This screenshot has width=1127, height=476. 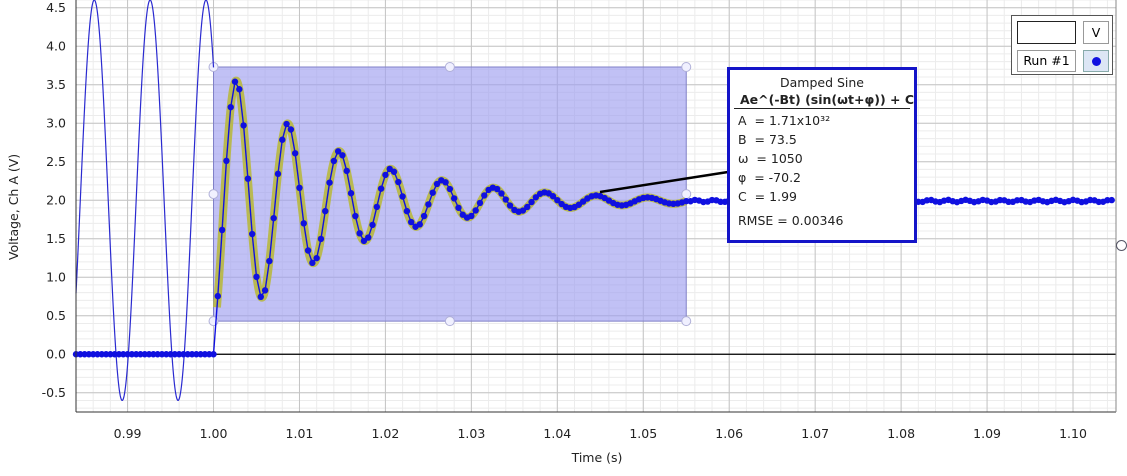 I want to click on x-tick-label: 1.07, so click(x=815, y=433).